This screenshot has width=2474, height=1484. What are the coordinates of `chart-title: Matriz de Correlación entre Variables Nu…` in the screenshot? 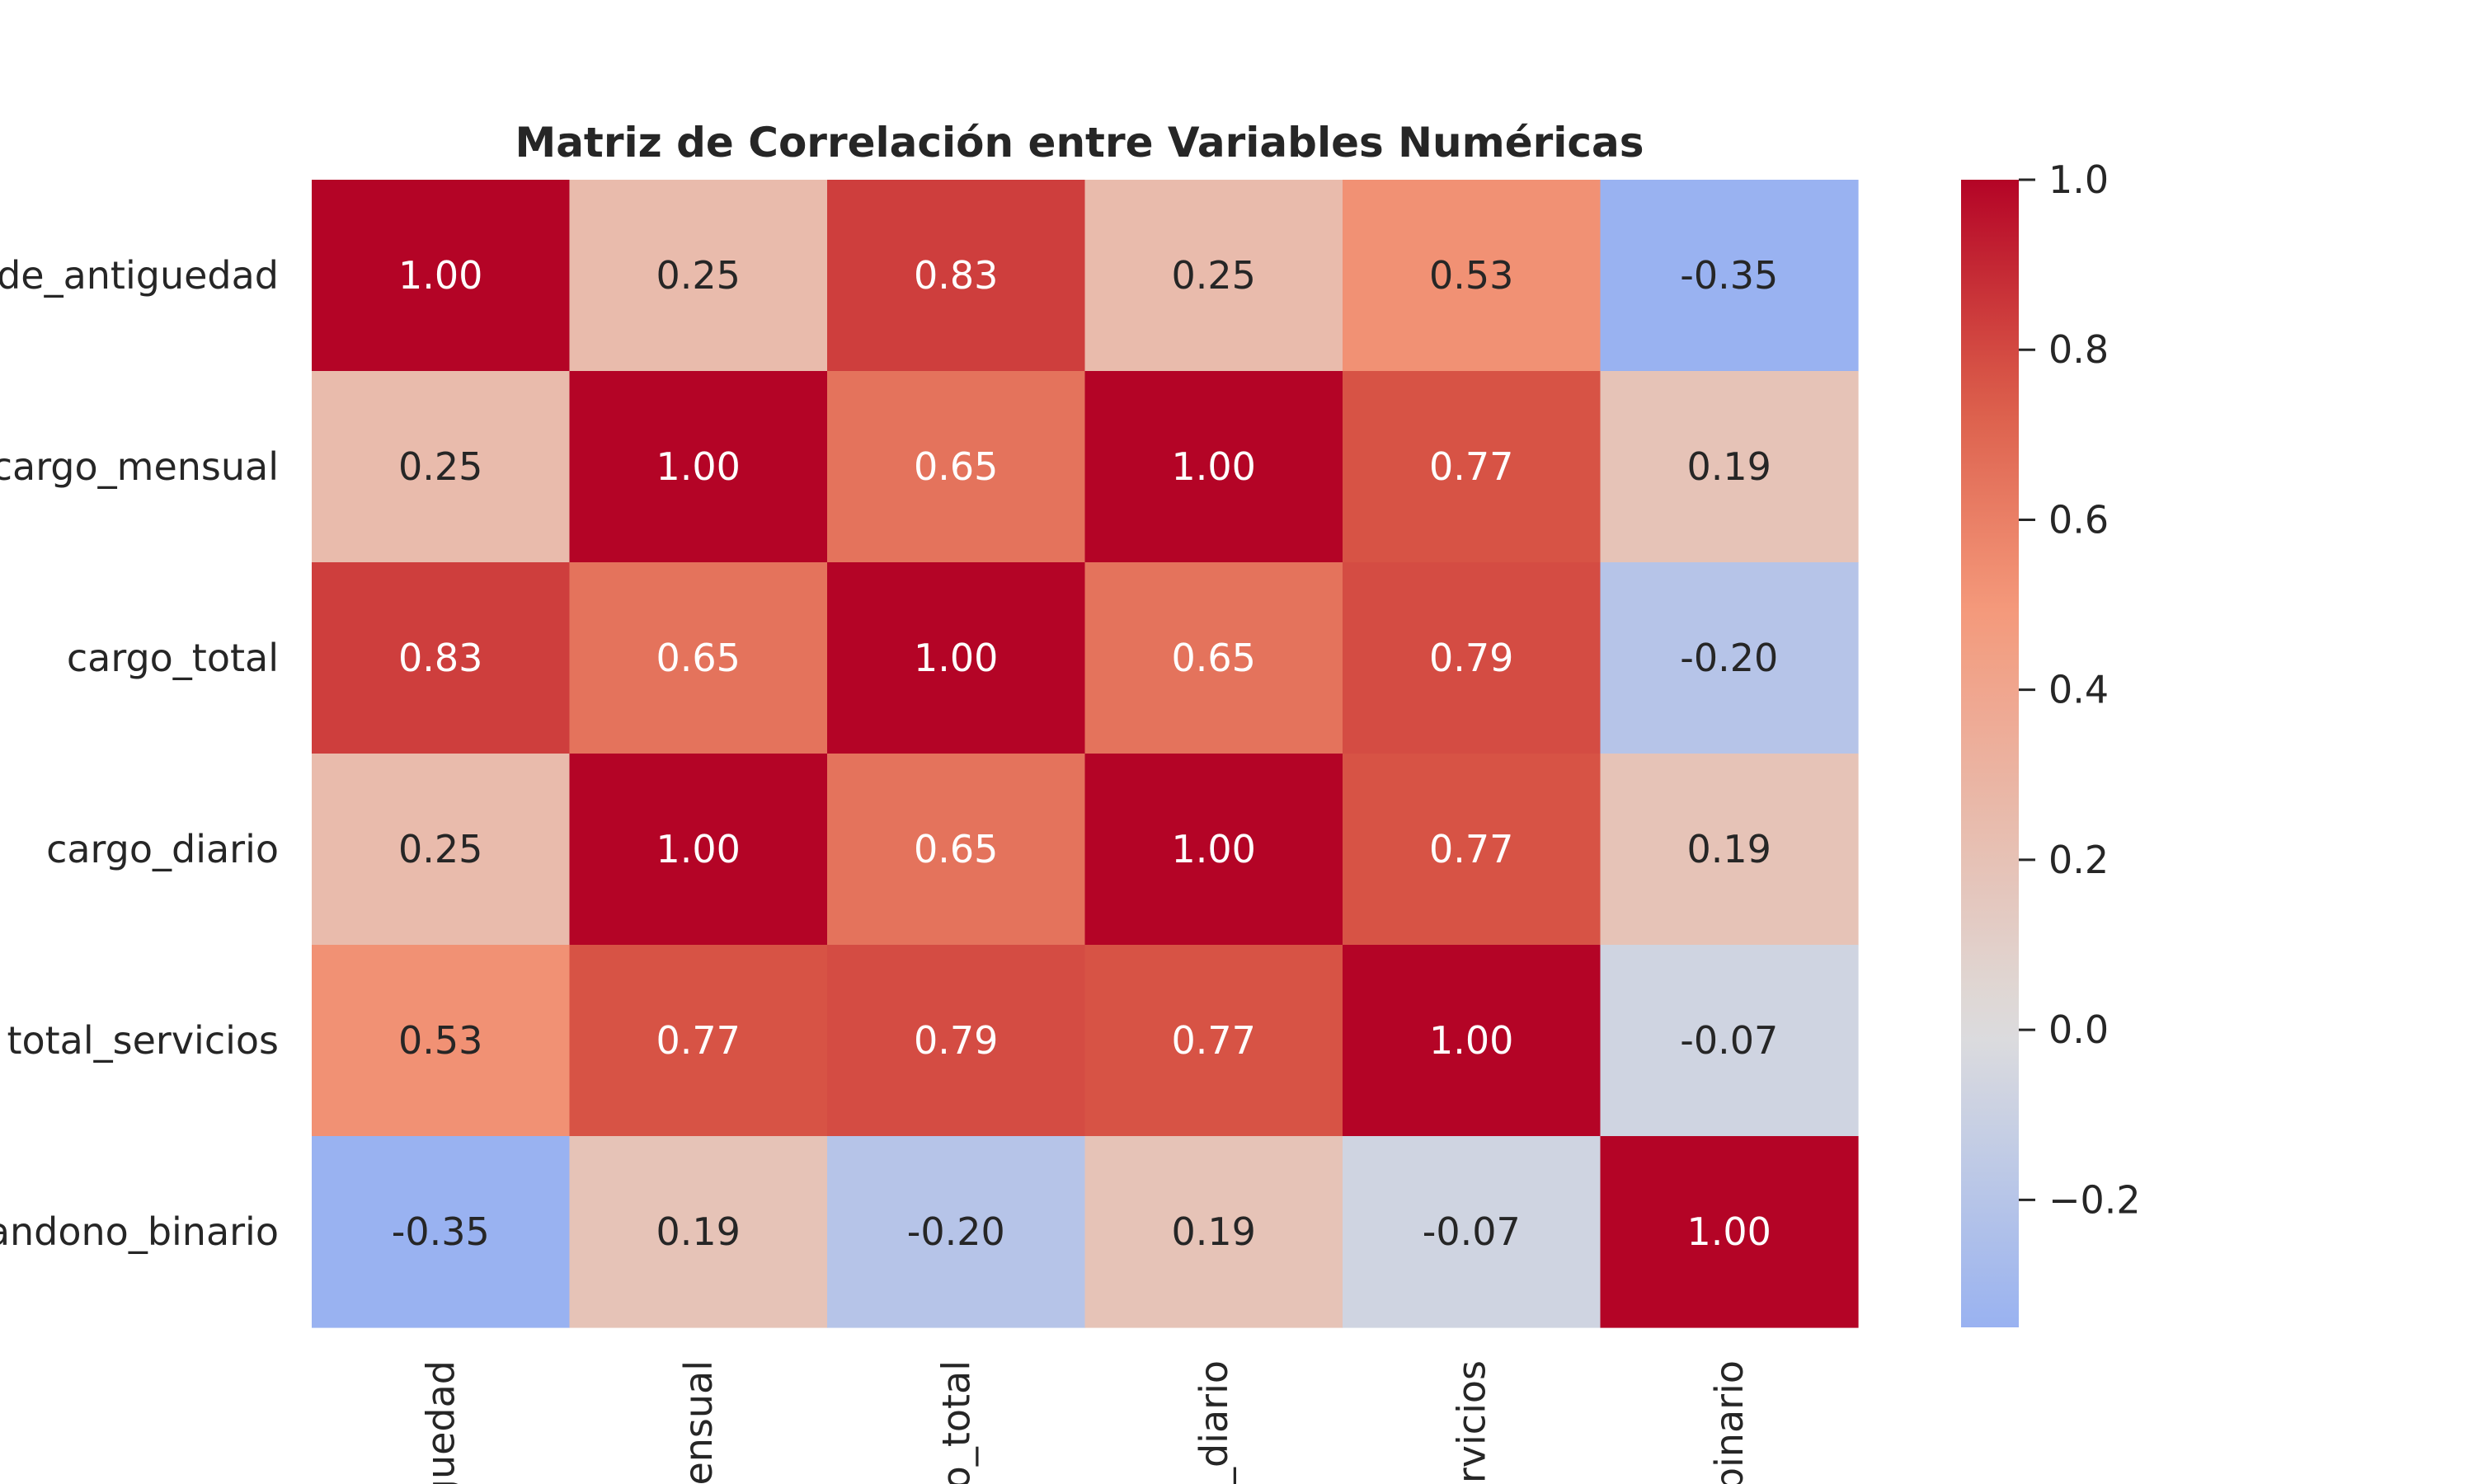 It's located at (1079, 143).